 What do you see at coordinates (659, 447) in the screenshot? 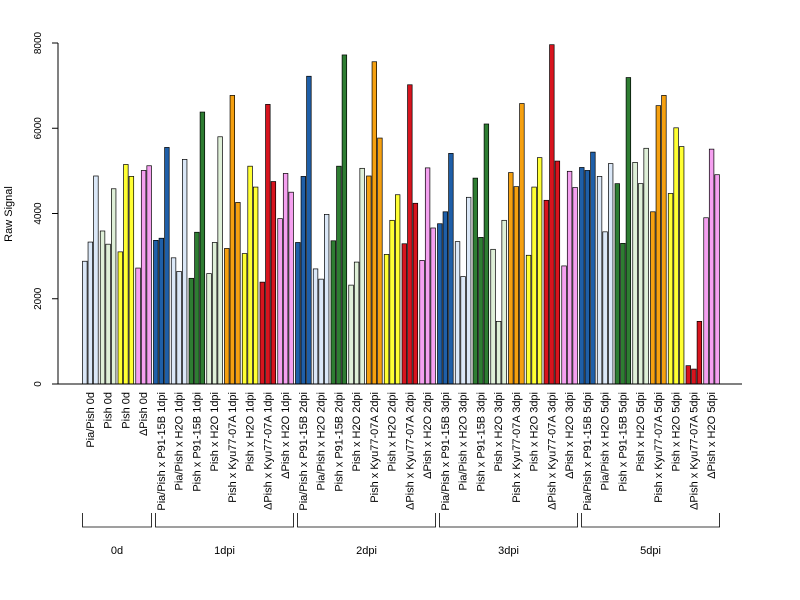
I see `category-label: Pish x Kyu77-07A 5dpi` at bounding box center [659, 447].